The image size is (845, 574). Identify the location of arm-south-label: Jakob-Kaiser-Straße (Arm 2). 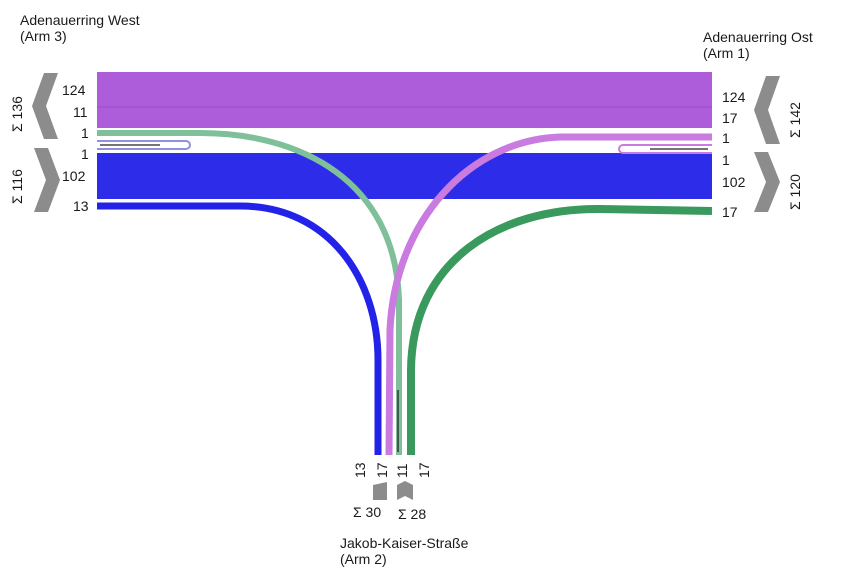
(404, 551).